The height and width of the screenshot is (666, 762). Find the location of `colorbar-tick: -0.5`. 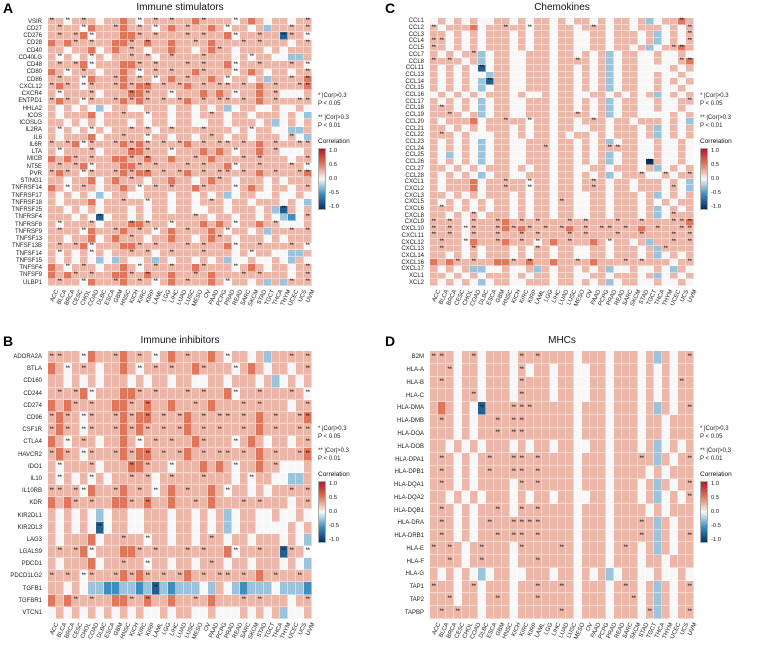

colorbar-tick: -0.5 is located at coordinates (334, 526).